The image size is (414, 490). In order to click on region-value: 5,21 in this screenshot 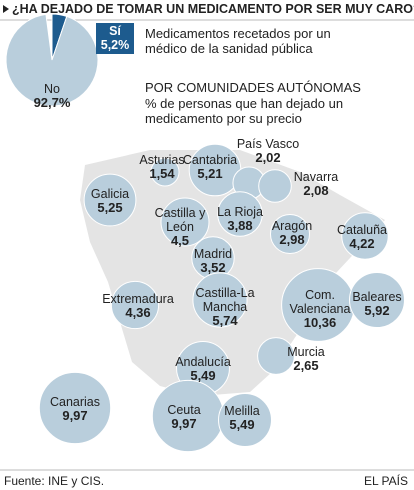, I will do `click(210, 173)`.